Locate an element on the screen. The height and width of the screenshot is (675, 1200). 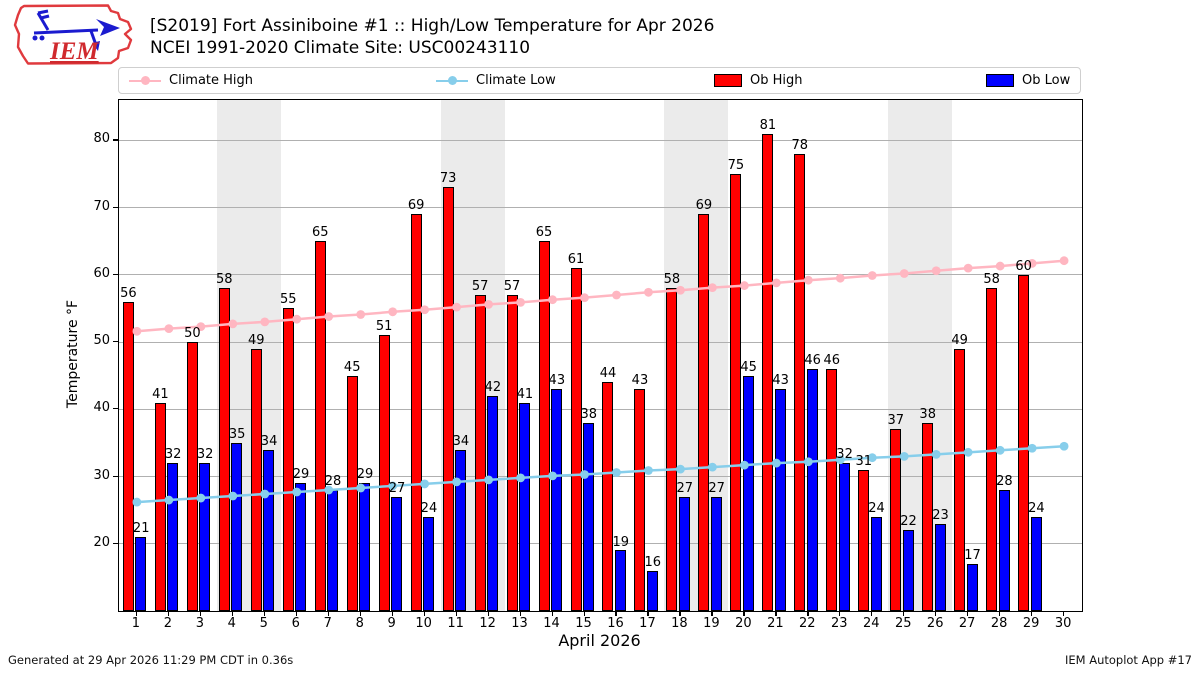
bar-value-label: 16 is located at coordinates (653, 562).